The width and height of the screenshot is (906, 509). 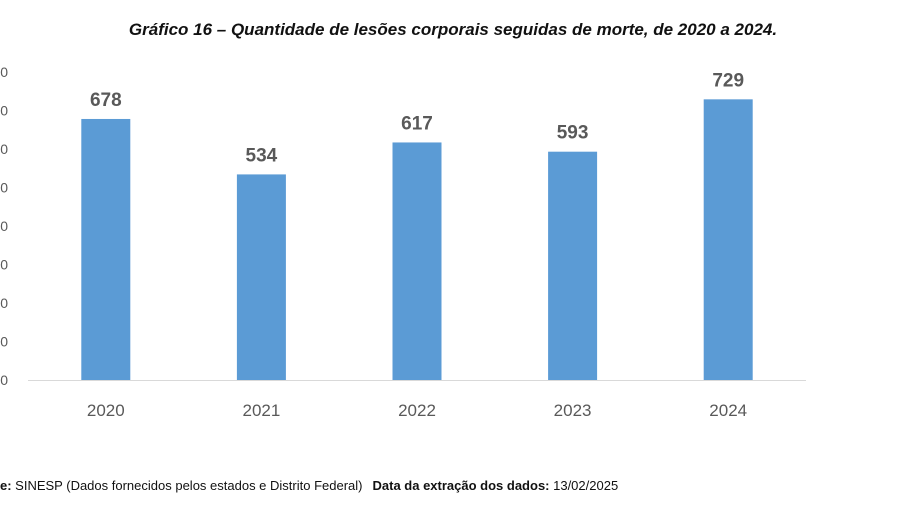 I want to click on data-label-2020: 678, so click(x=106, y=100).